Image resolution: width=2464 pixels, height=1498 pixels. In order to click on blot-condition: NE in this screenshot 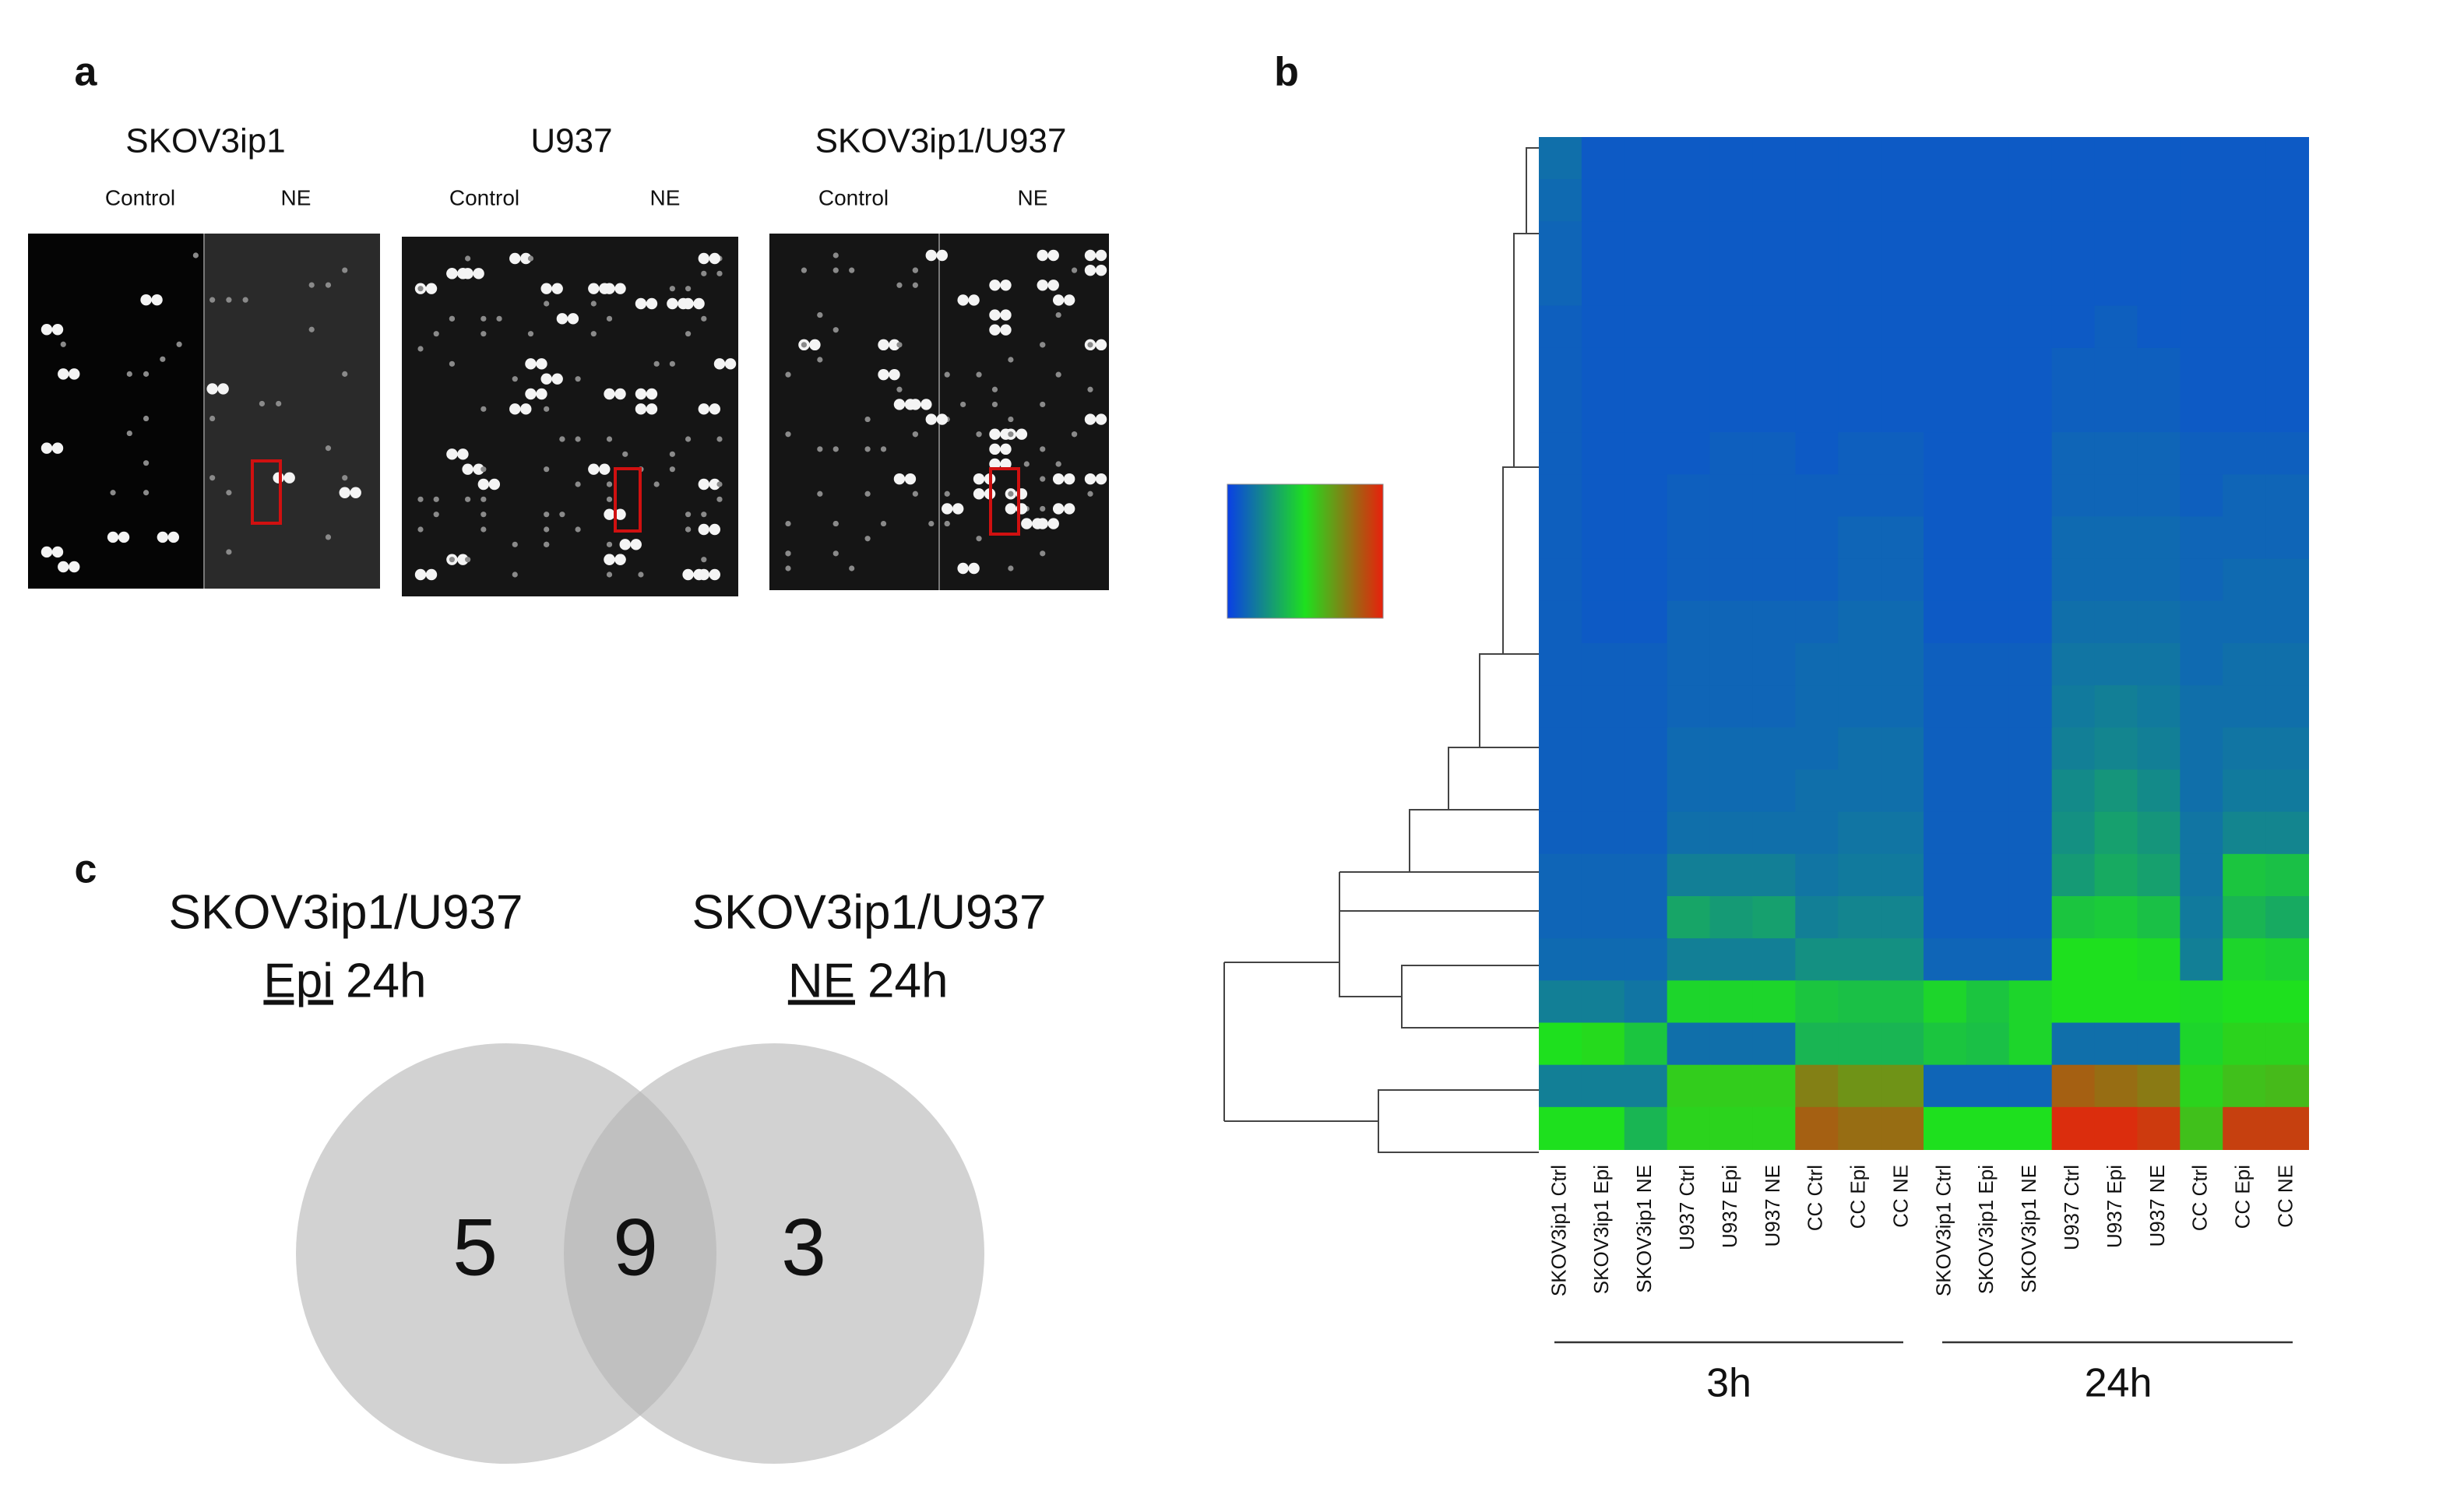, I will do `click(1033, 197)`.